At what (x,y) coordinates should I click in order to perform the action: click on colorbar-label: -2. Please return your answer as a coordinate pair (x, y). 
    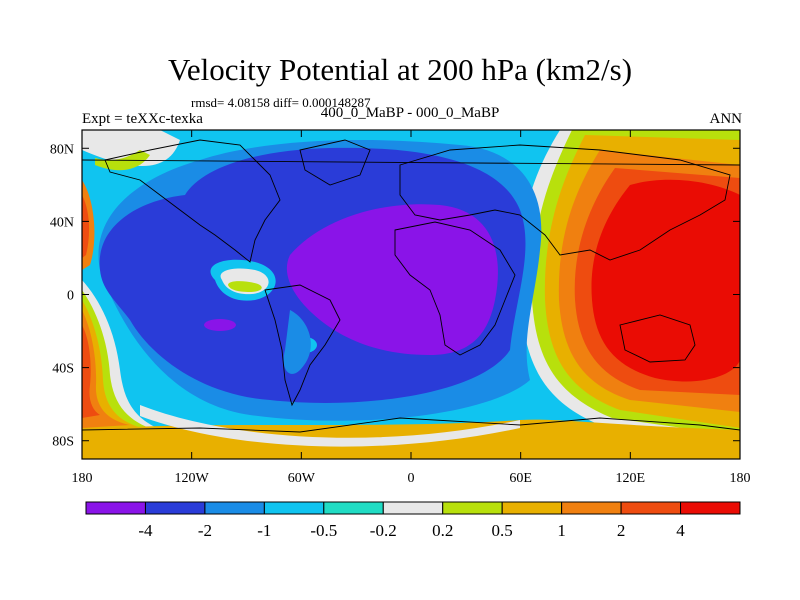
    Looking at the image, I should click on (205, 530).